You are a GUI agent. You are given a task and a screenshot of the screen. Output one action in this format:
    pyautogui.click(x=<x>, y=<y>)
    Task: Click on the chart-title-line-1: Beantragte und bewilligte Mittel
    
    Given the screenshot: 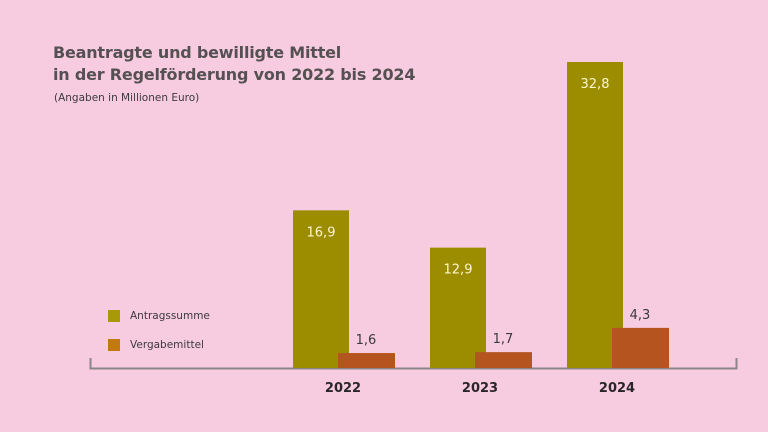 What is the action you would take?
    pyautogui.click(x=197, y=52)
    